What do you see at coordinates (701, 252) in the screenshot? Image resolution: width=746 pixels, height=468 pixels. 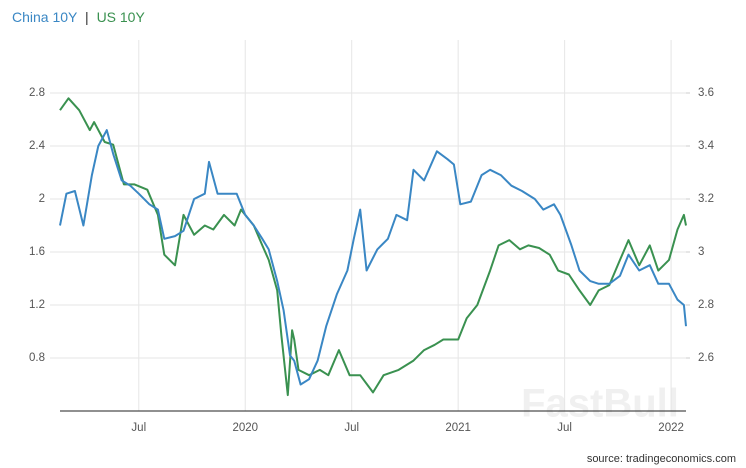 I see `y2-tick-label: 3` at bounding box center [701, 252].